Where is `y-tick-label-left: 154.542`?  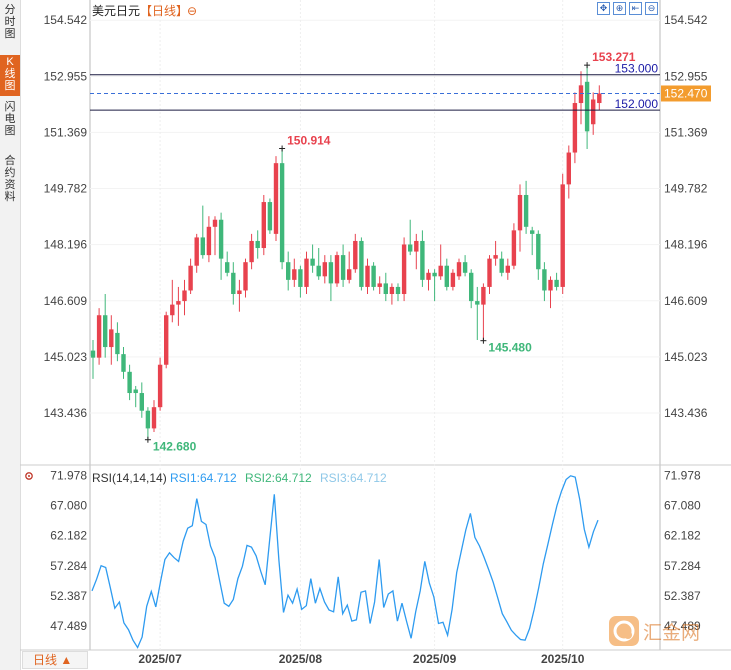
y-tick-label-left: 154.542 is located at coordinates (66, 20).